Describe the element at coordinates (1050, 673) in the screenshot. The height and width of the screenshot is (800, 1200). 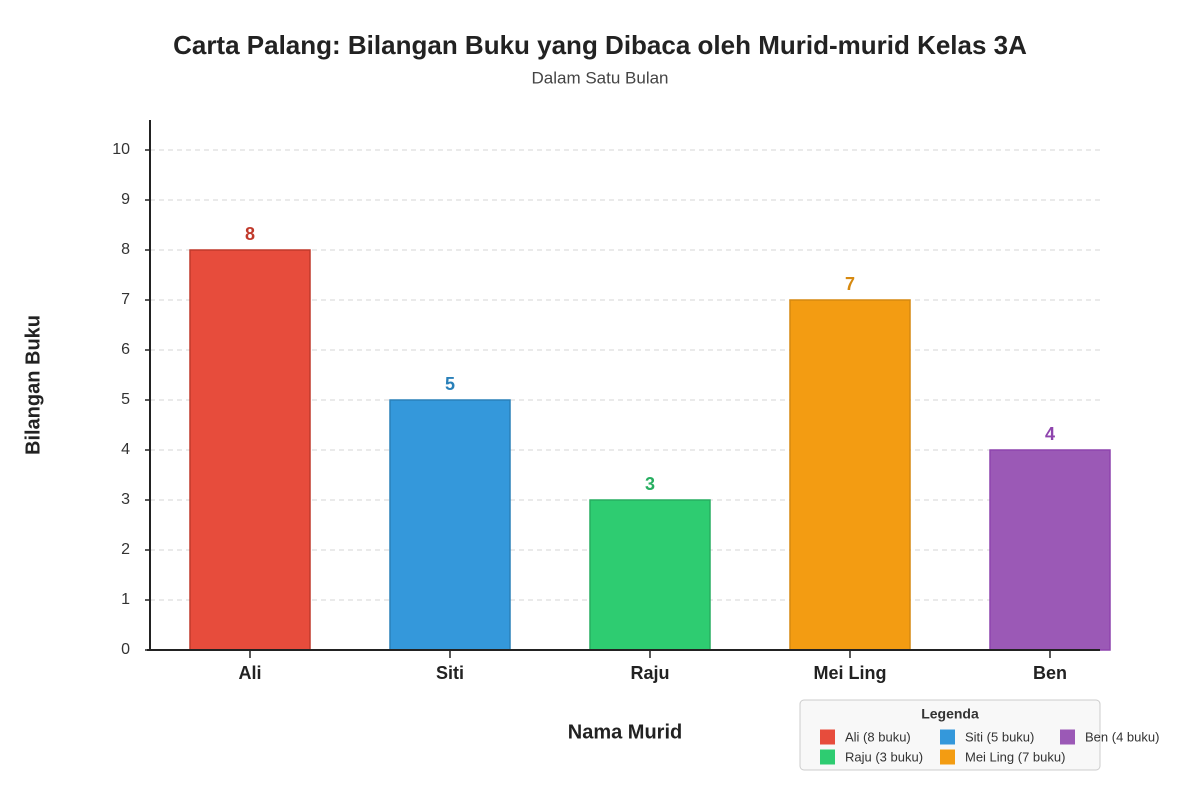
I see `x-tick-label: Ben` at that location.